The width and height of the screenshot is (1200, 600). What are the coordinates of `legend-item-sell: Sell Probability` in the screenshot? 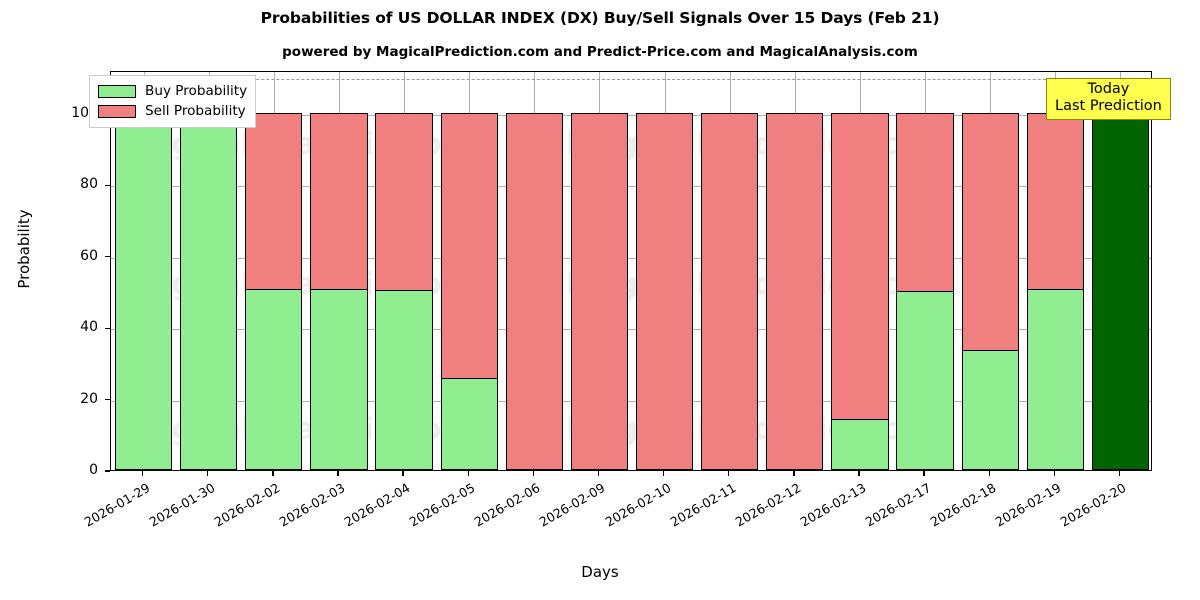 It's located at (172, 111).